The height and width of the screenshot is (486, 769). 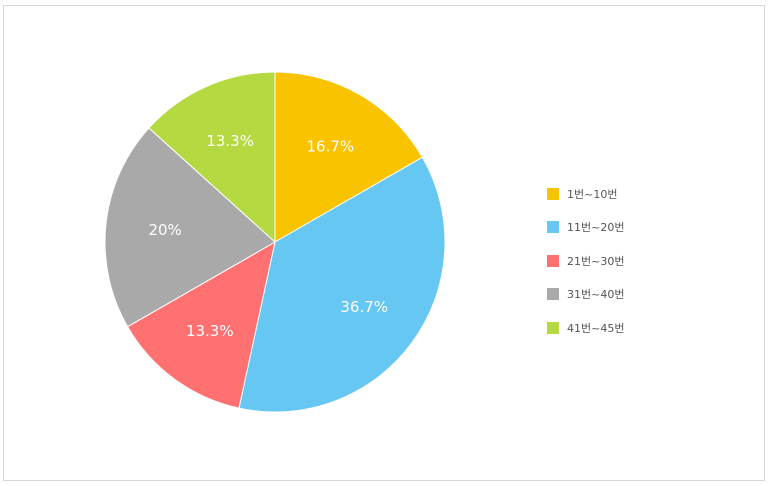 What do you see at coordinates (364, 307) in the screenshot?
I see `slice-value-label-2: 36.7%` at bounding box center [364, 307].